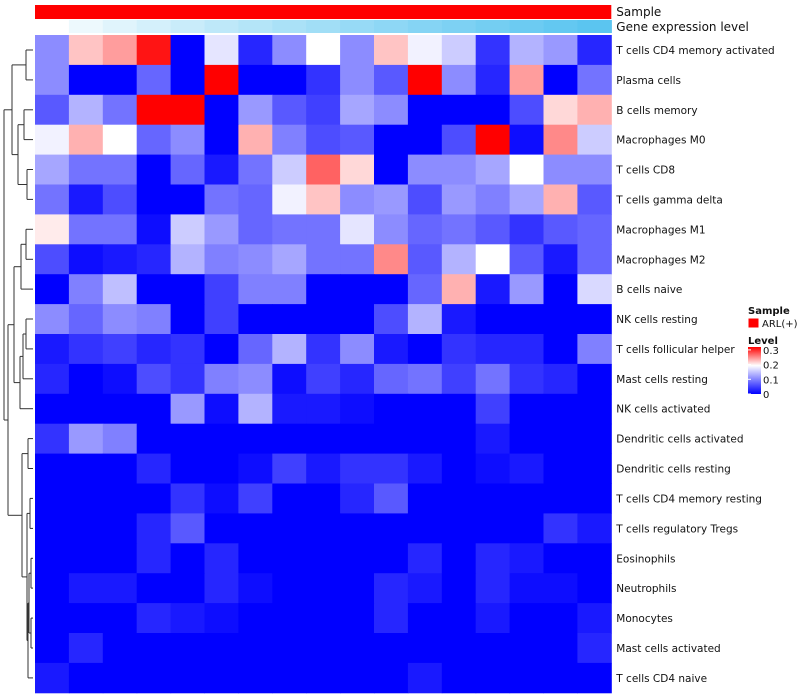  Describe the element at coordinates (694, 51) in the screenshot. I see `row-label: T cells CD4 memory activated` at that location.